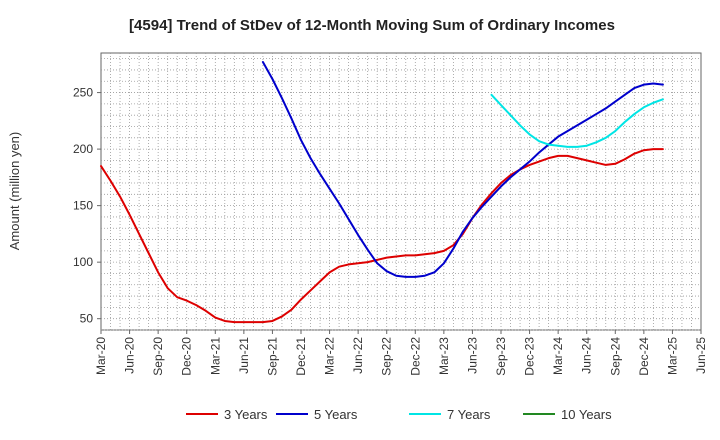 This screenshot has width=720, height=440. I want to click on legend-label-3-years: 3 Years, so click(246, 414).